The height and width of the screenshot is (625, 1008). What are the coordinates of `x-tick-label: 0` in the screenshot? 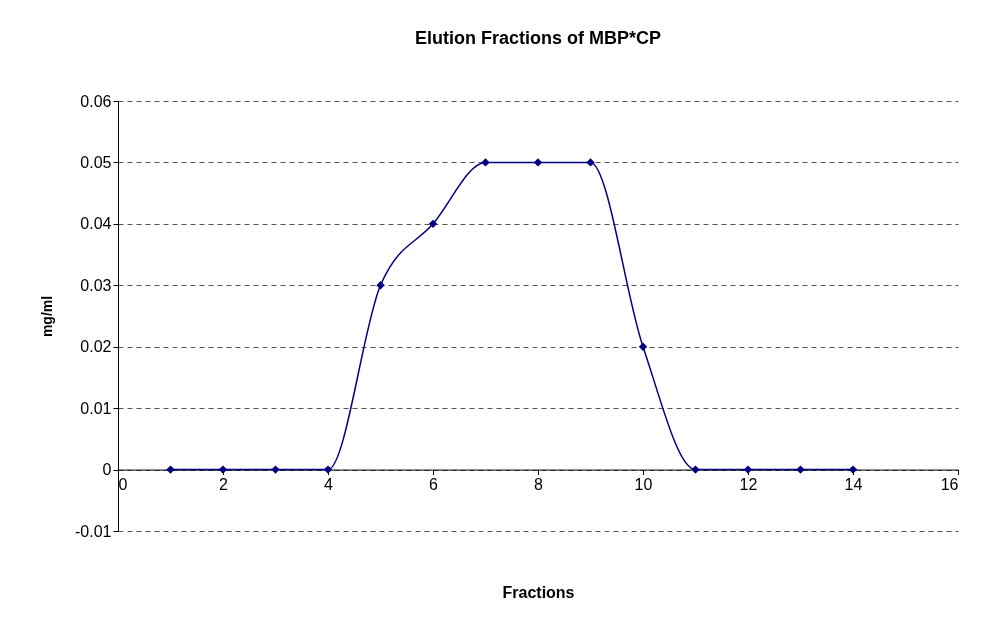 It's located at (123, 485).